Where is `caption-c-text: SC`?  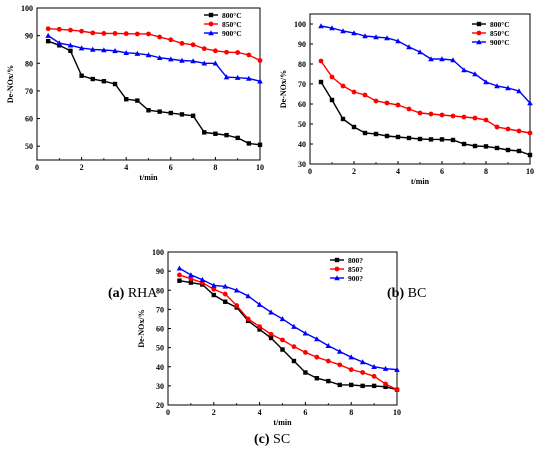 caption-c-text: SC is located at coordinates (282, 439).